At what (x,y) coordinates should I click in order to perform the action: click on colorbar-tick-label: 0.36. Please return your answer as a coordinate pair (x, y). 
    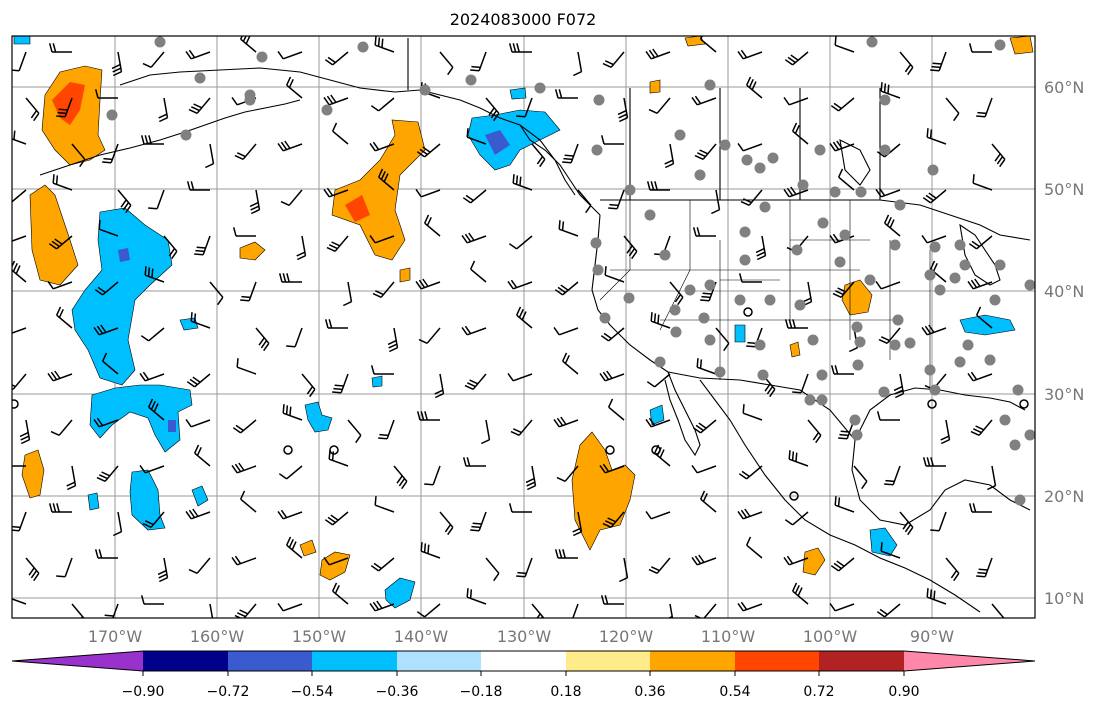
    Looking at the image, I should click on (650, 692).